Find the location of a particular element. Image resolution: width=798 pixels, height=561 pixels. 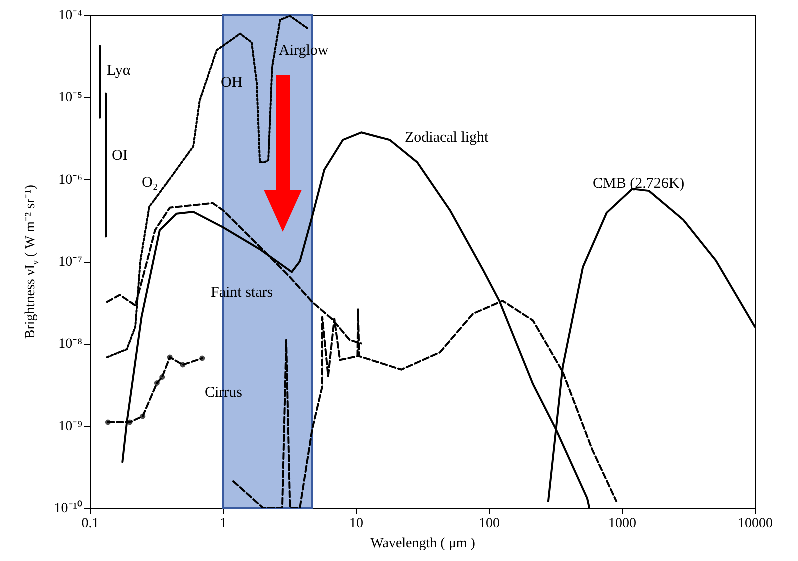

y-tick-label: 10⁻⁴ is located at coordinates (70, 16).